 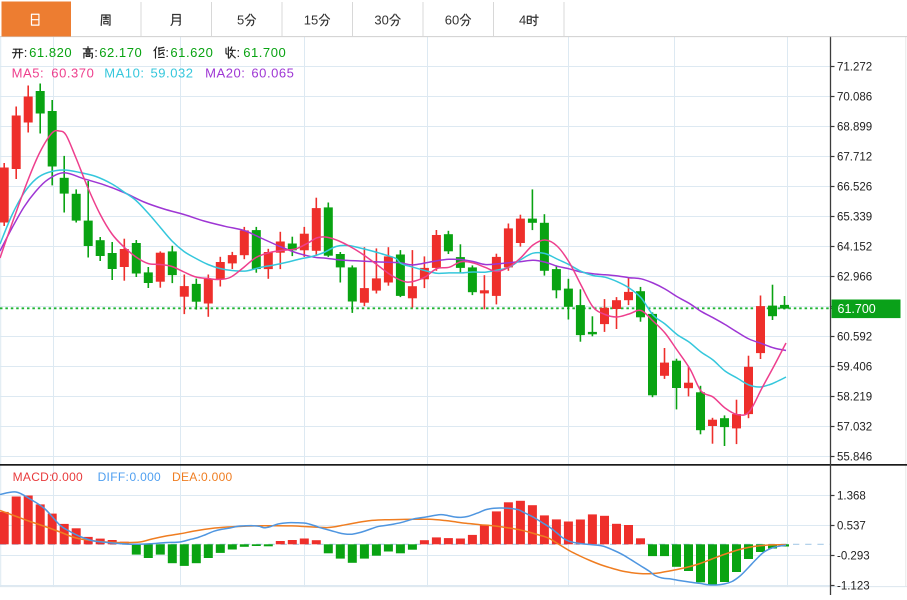 What do you see at coordinates (452, 20) in the screenshot?
I see `svg-text: 60` at bounding box center [452, 20].